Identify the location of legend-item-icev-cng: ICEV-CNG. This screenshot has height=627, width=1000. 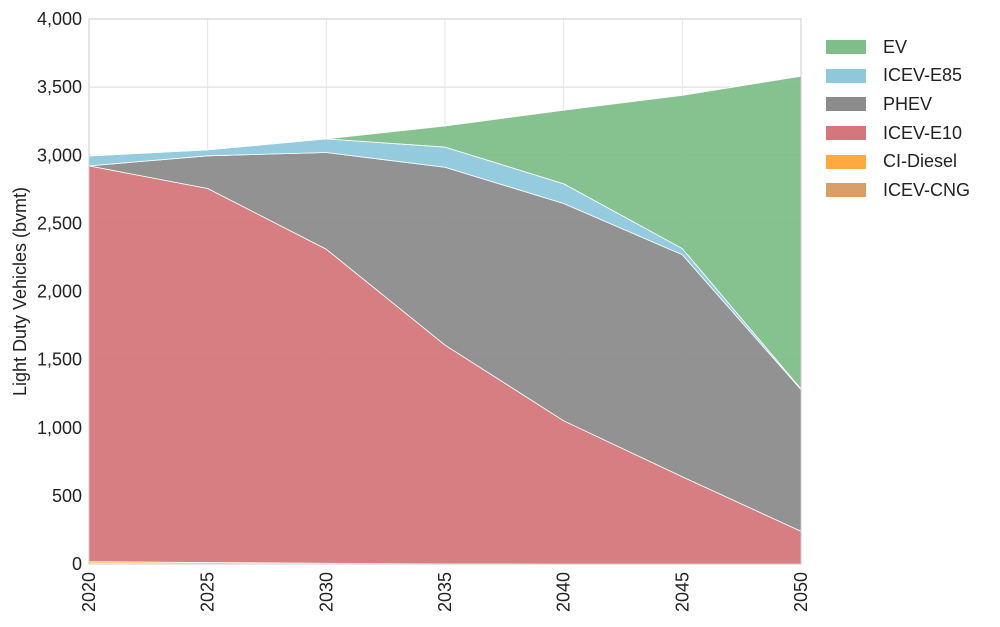
(898, 190).